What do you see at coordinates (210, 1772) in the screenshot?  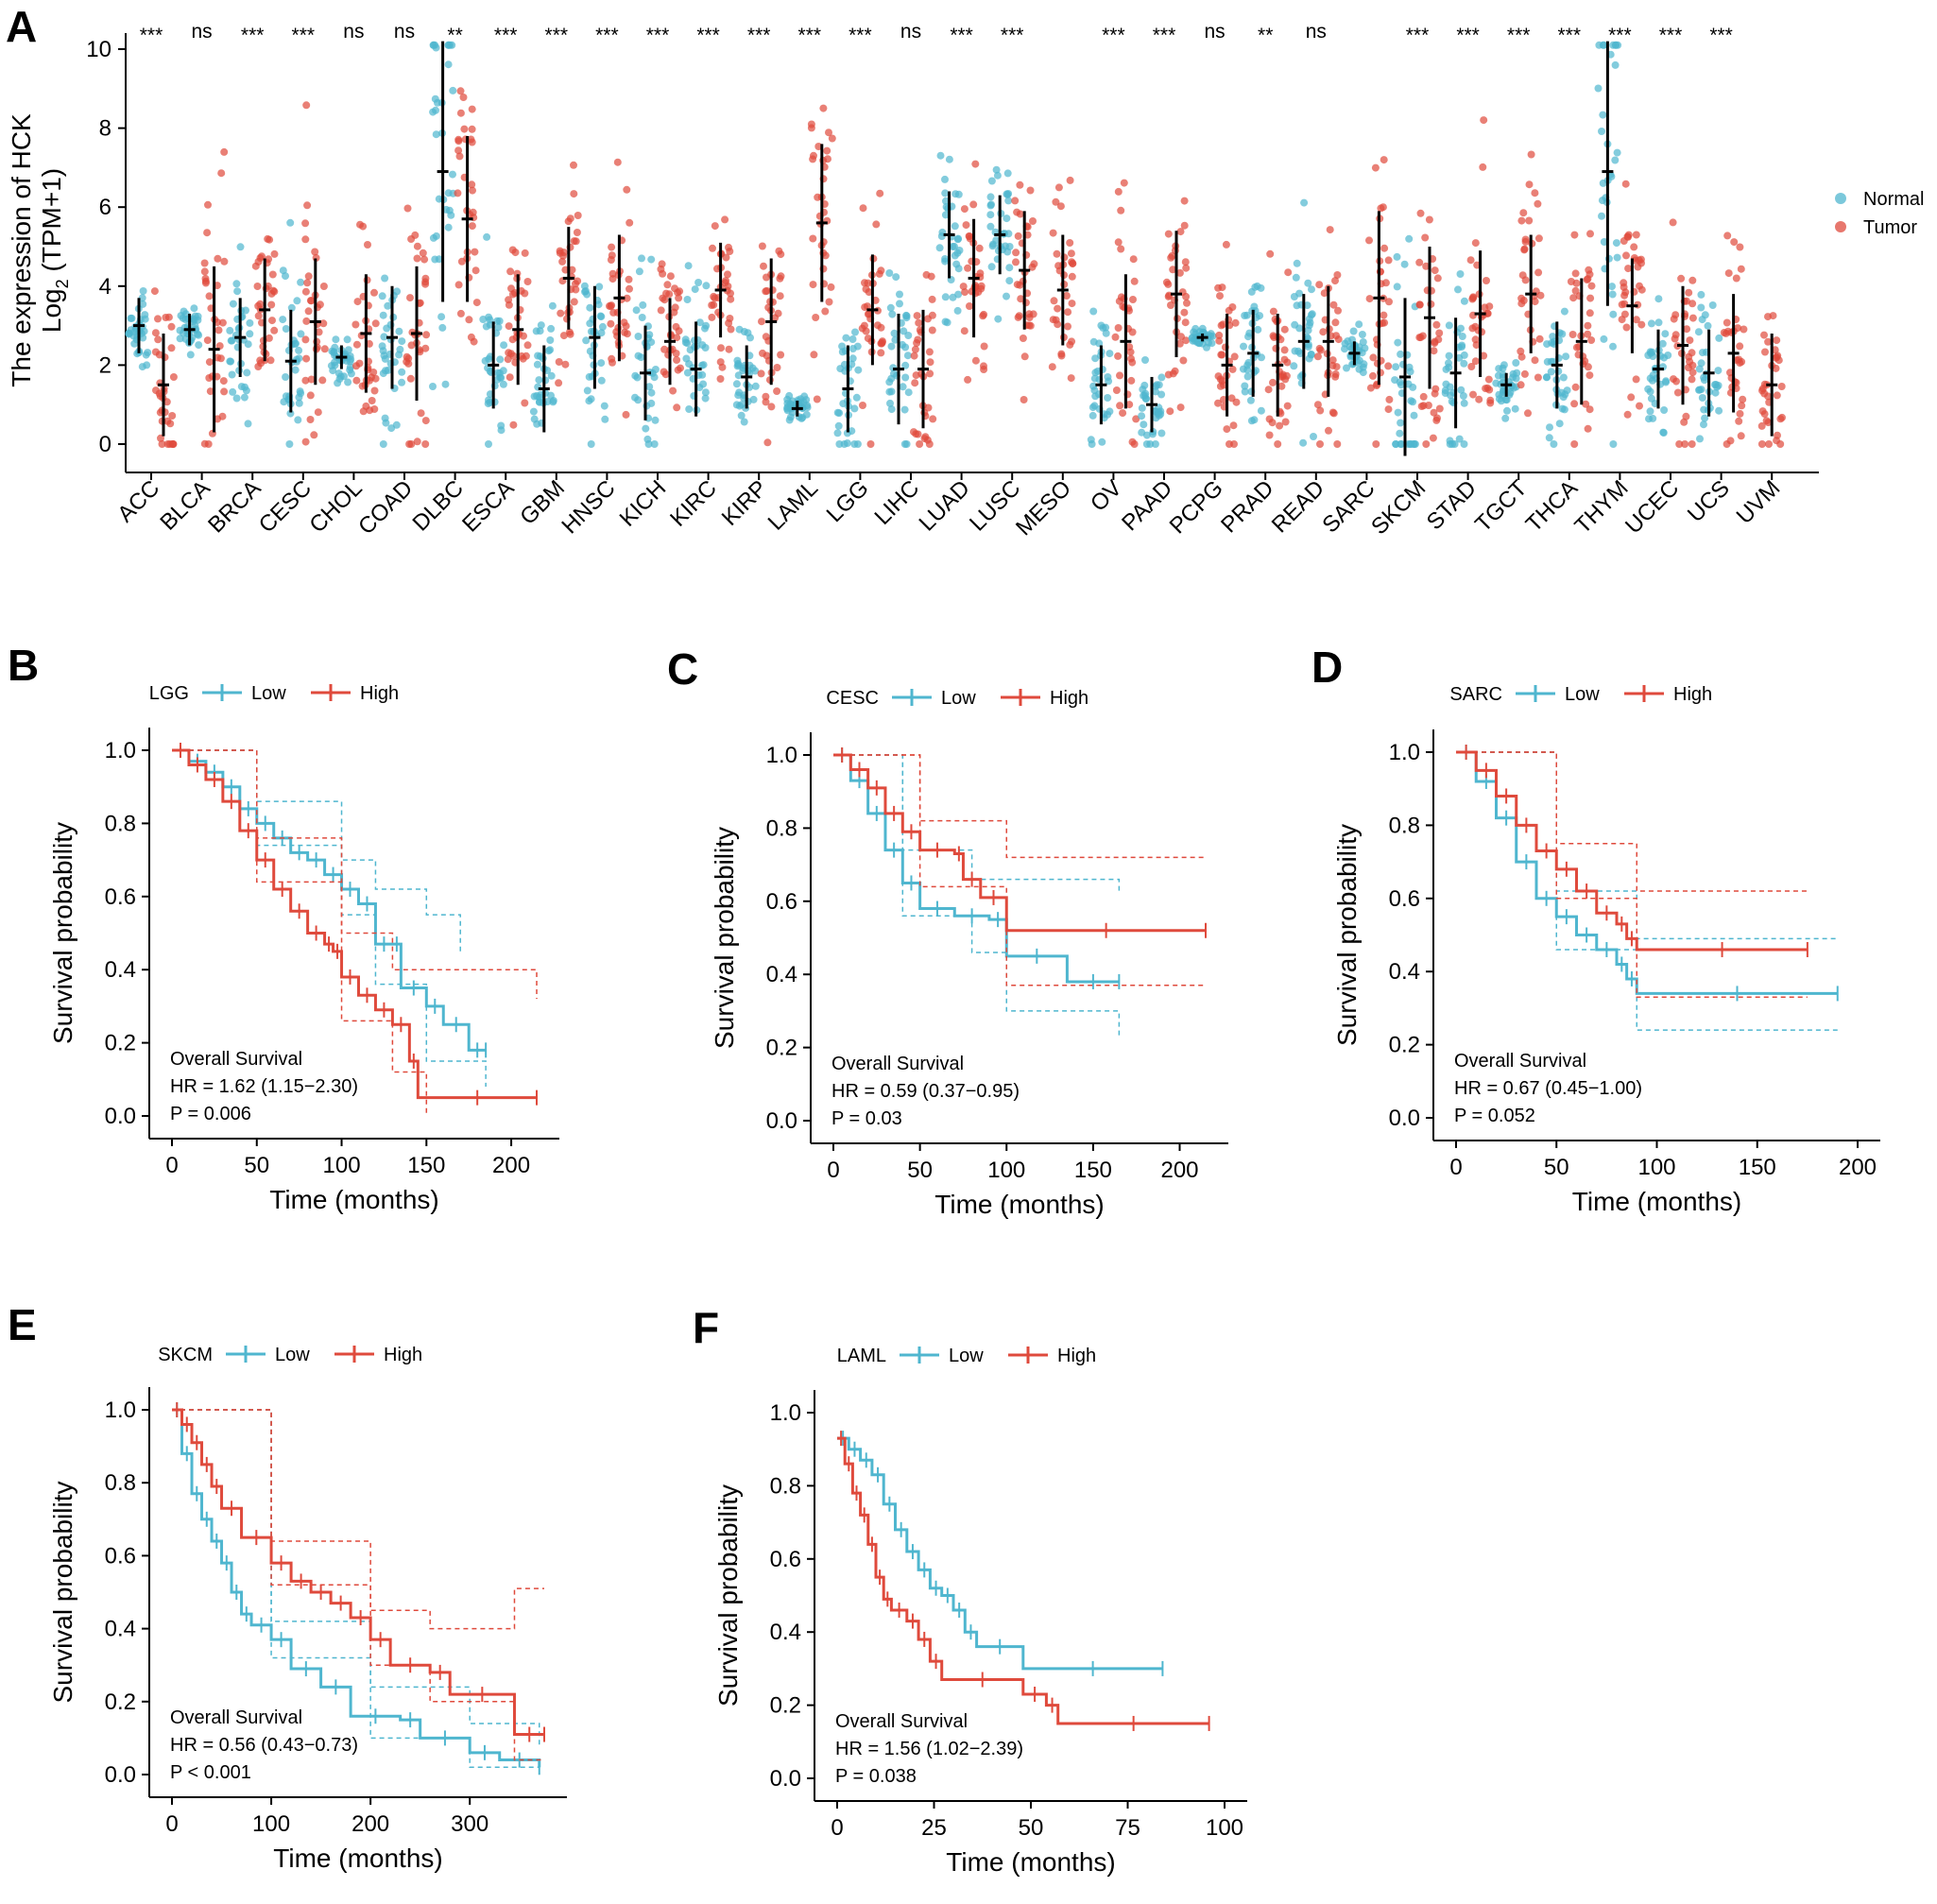 I see `km-annotation-line: P < 0.001` at bounding box center [210, 1772].